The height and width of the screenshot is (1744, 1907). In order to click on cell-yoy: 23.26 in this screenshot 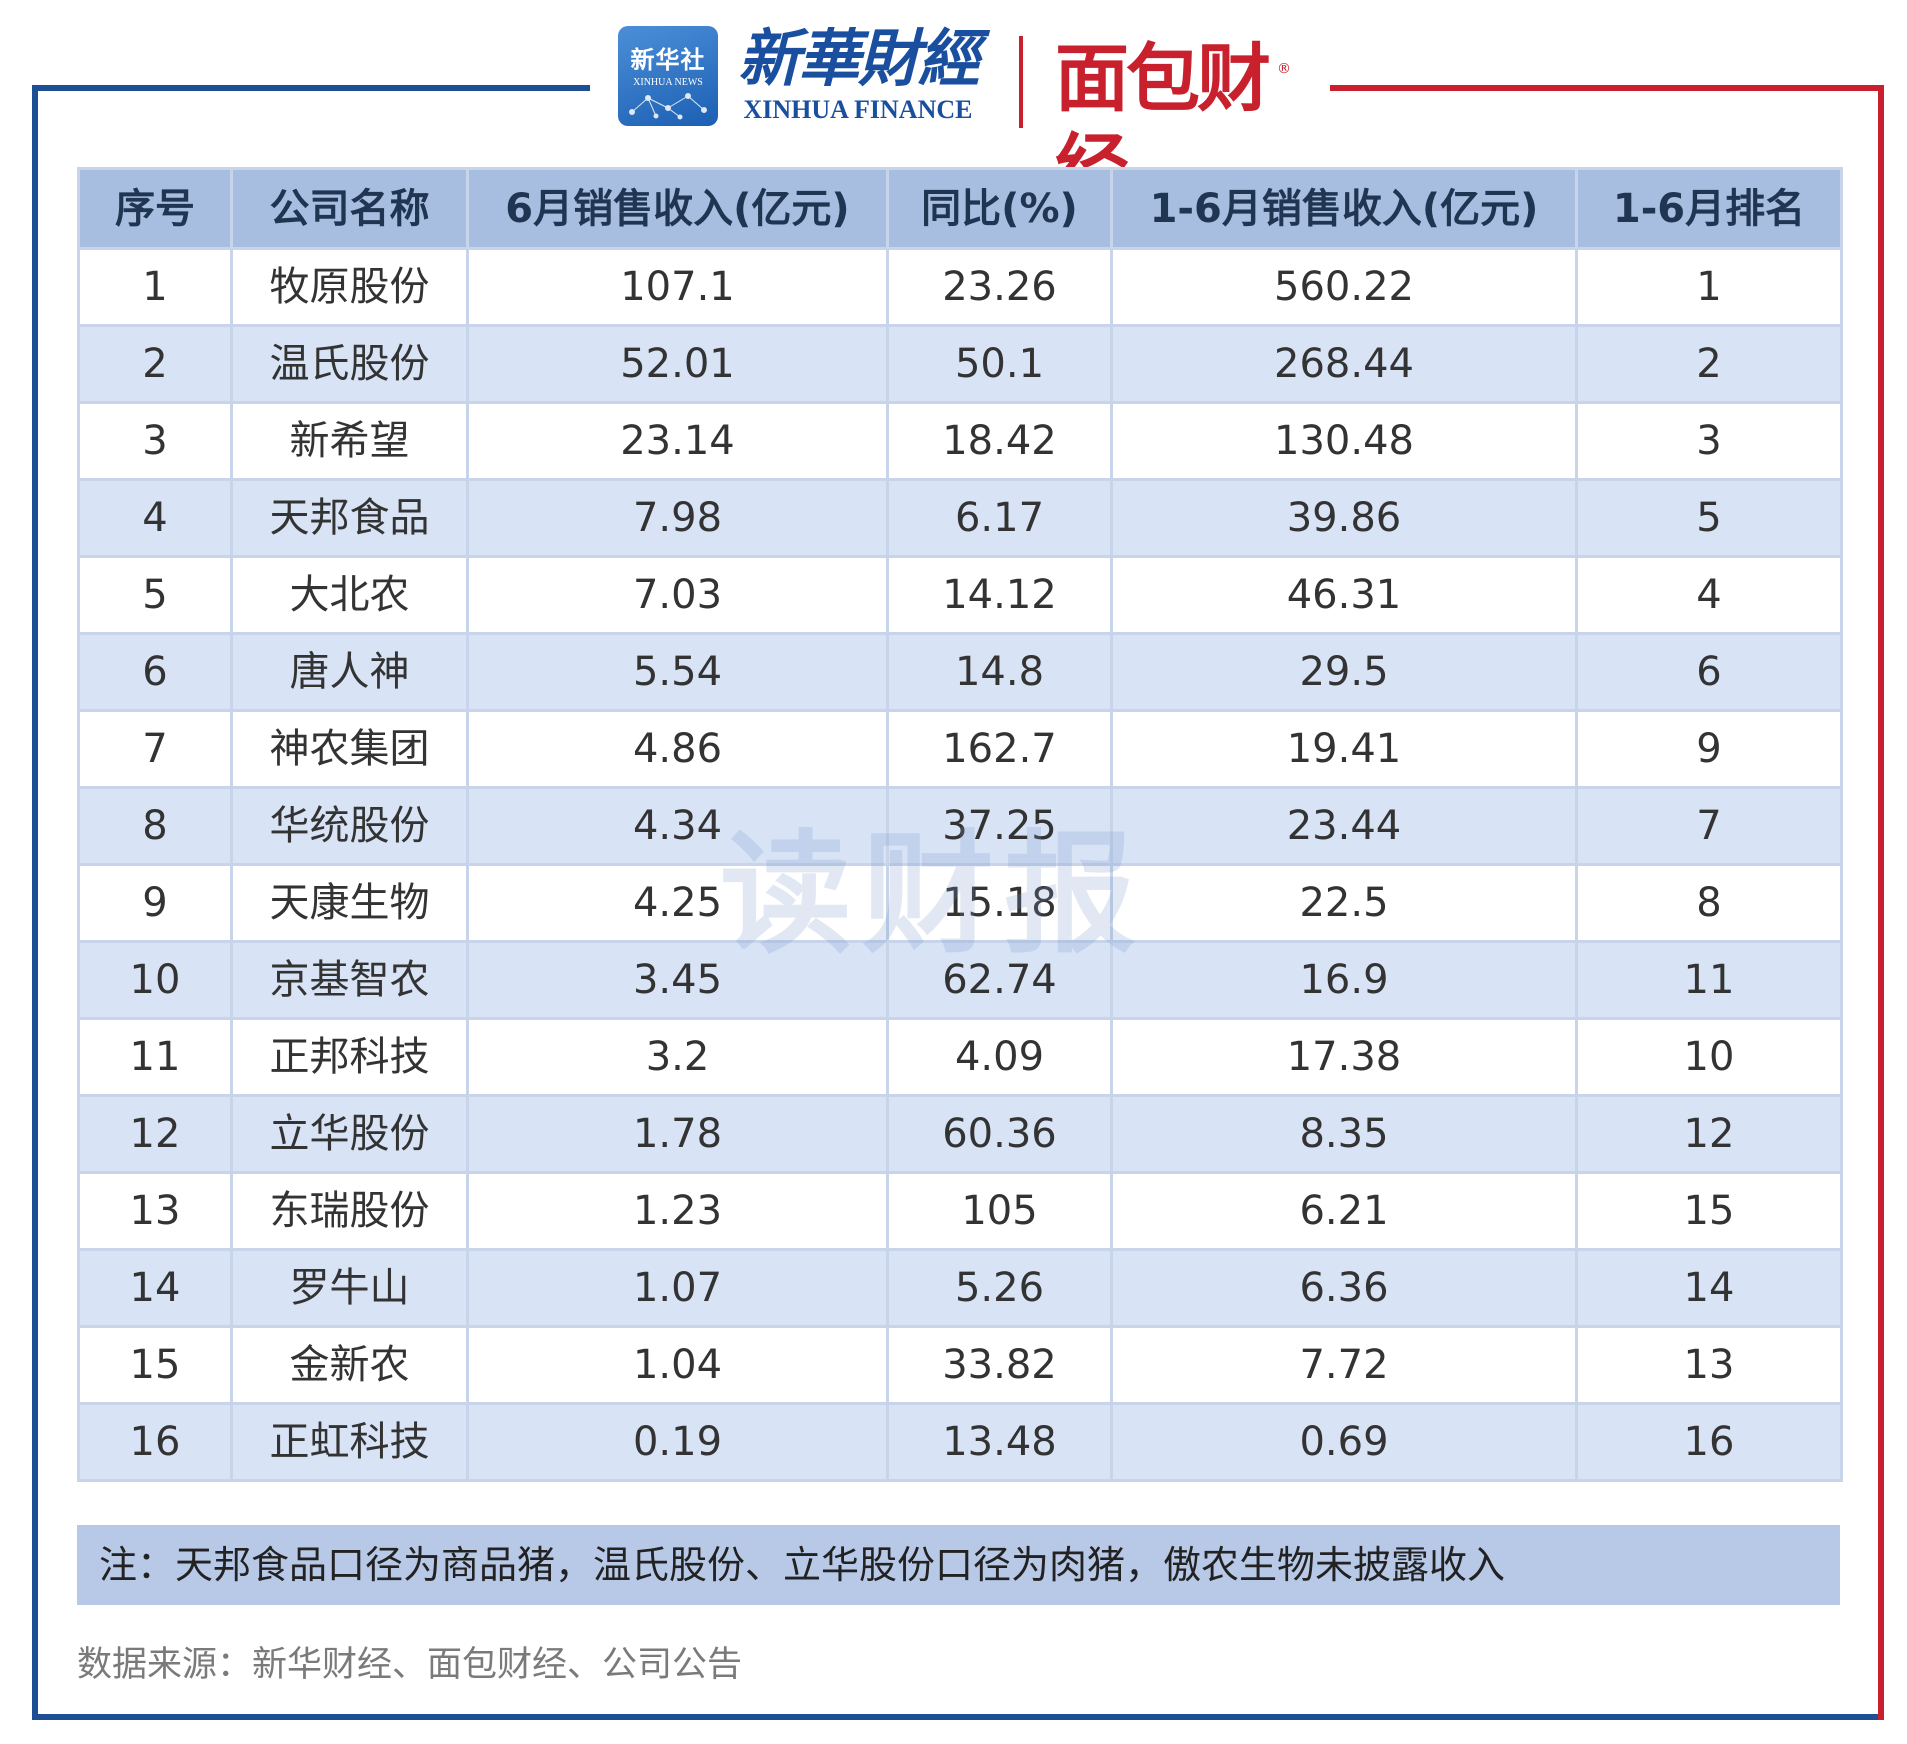, I will do `click(999, 287)`.